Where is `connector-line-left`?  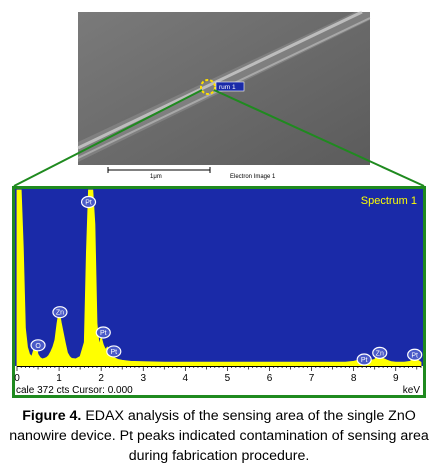
connector-line-left is located at coordinates (108, 138).